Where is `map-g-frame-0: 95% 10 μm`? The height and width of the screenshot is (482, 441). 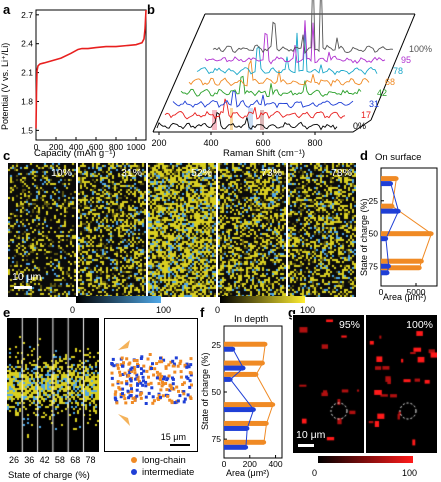
map-g-frame-0: 95% 10 μm is located at coordinates (328, 384).